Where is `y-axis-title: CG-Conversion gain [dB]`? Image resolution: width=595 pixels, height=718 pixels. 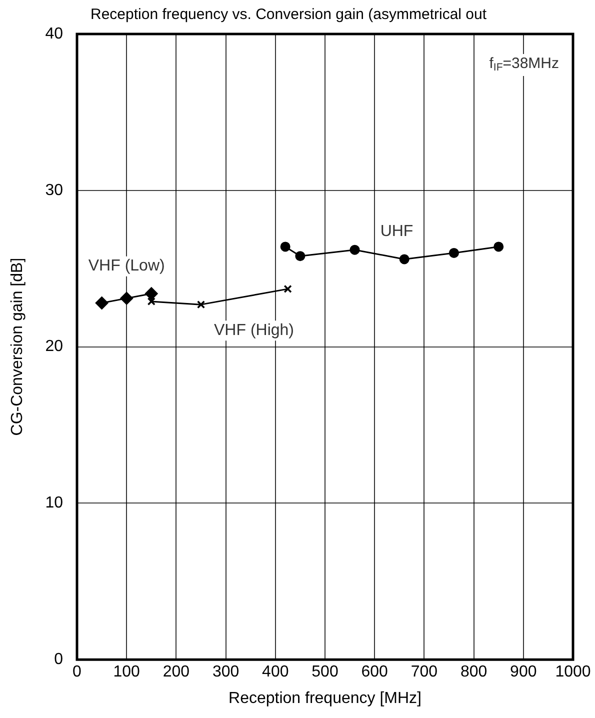 y-axis-title: CG-Conversion gain [dB] is located at coordinates (17, 347).